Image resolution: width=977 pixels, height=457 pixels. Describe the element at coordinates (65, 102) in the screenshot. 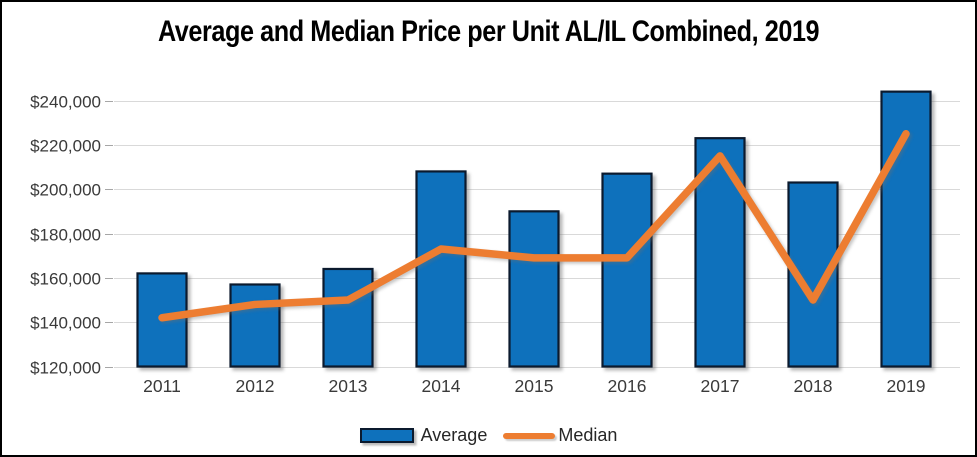

I see `y-axis-label-240000: $240,000` at that location.